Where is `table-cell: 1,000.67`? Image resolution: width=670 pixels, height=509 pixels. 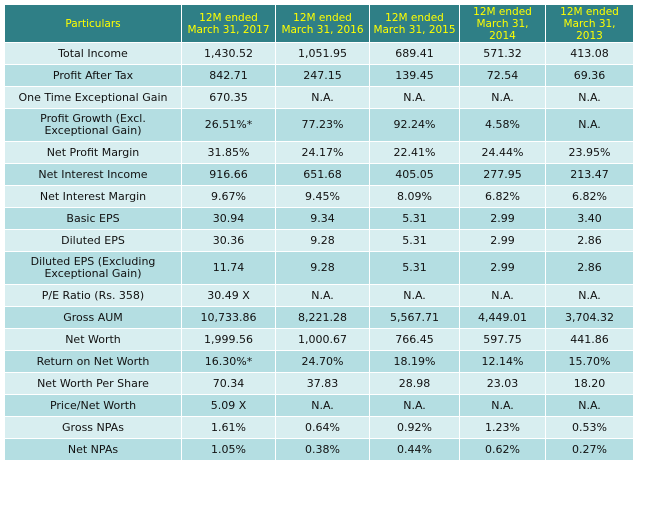
table-cell: 1,000.67 is located at coordinates (322, 339).